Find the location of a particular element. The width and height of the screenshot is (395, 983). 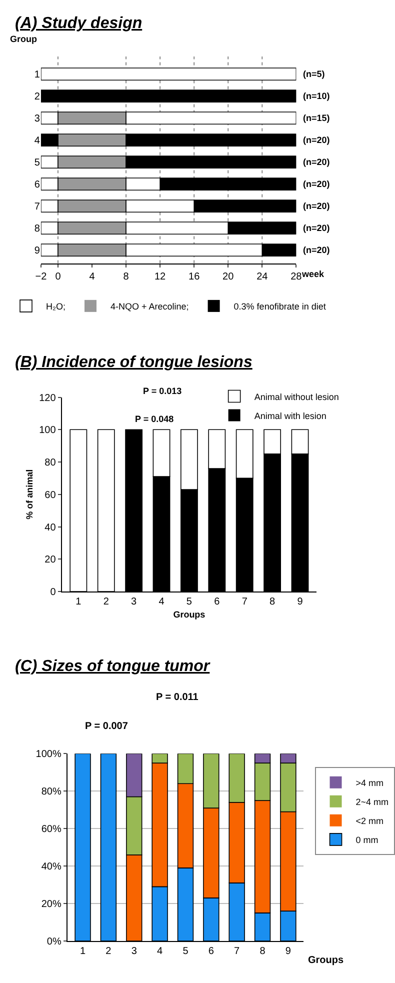

chart-title: (A) Study design is located at coordinates (78, 23).